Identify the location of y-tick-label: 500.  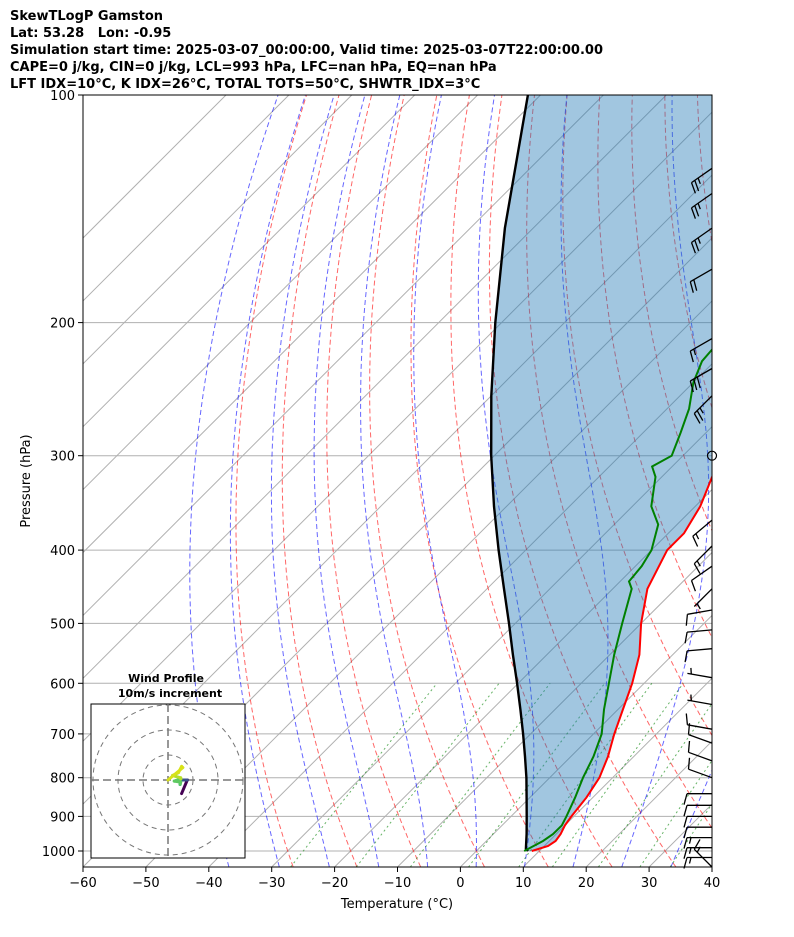
(62, 624).